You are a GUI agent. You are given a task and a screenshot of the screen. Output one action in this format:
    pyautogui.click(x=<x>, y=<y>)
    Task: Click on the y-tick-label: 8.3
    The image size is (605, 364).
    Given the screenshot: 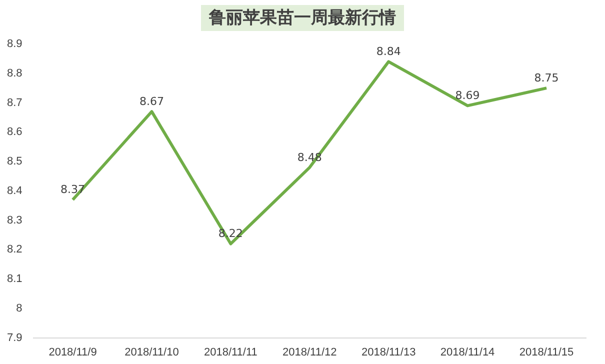 What is the action you would take?
    pyautogui.click(x=14, y=220)
    